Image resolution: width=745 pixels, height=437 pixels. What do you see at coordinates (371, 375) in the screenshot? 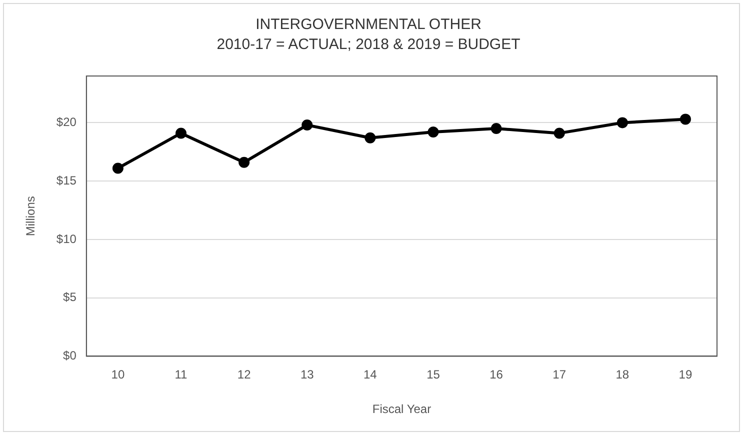
I see `x-tick-label: 14` at bounding box center [371, 375].